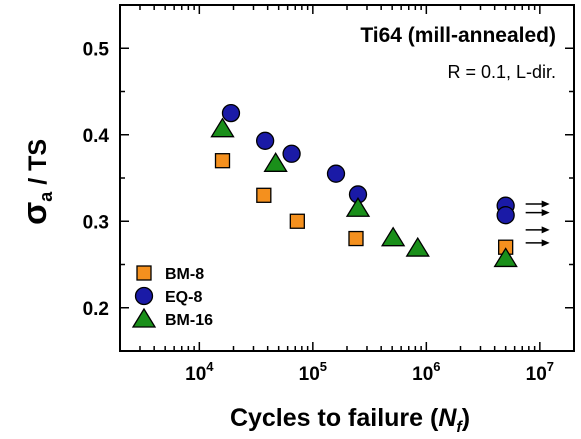 The height and width of the screenshot is (439, 581). I want to click on y-tick-label: 0.5, so click(96, 49).